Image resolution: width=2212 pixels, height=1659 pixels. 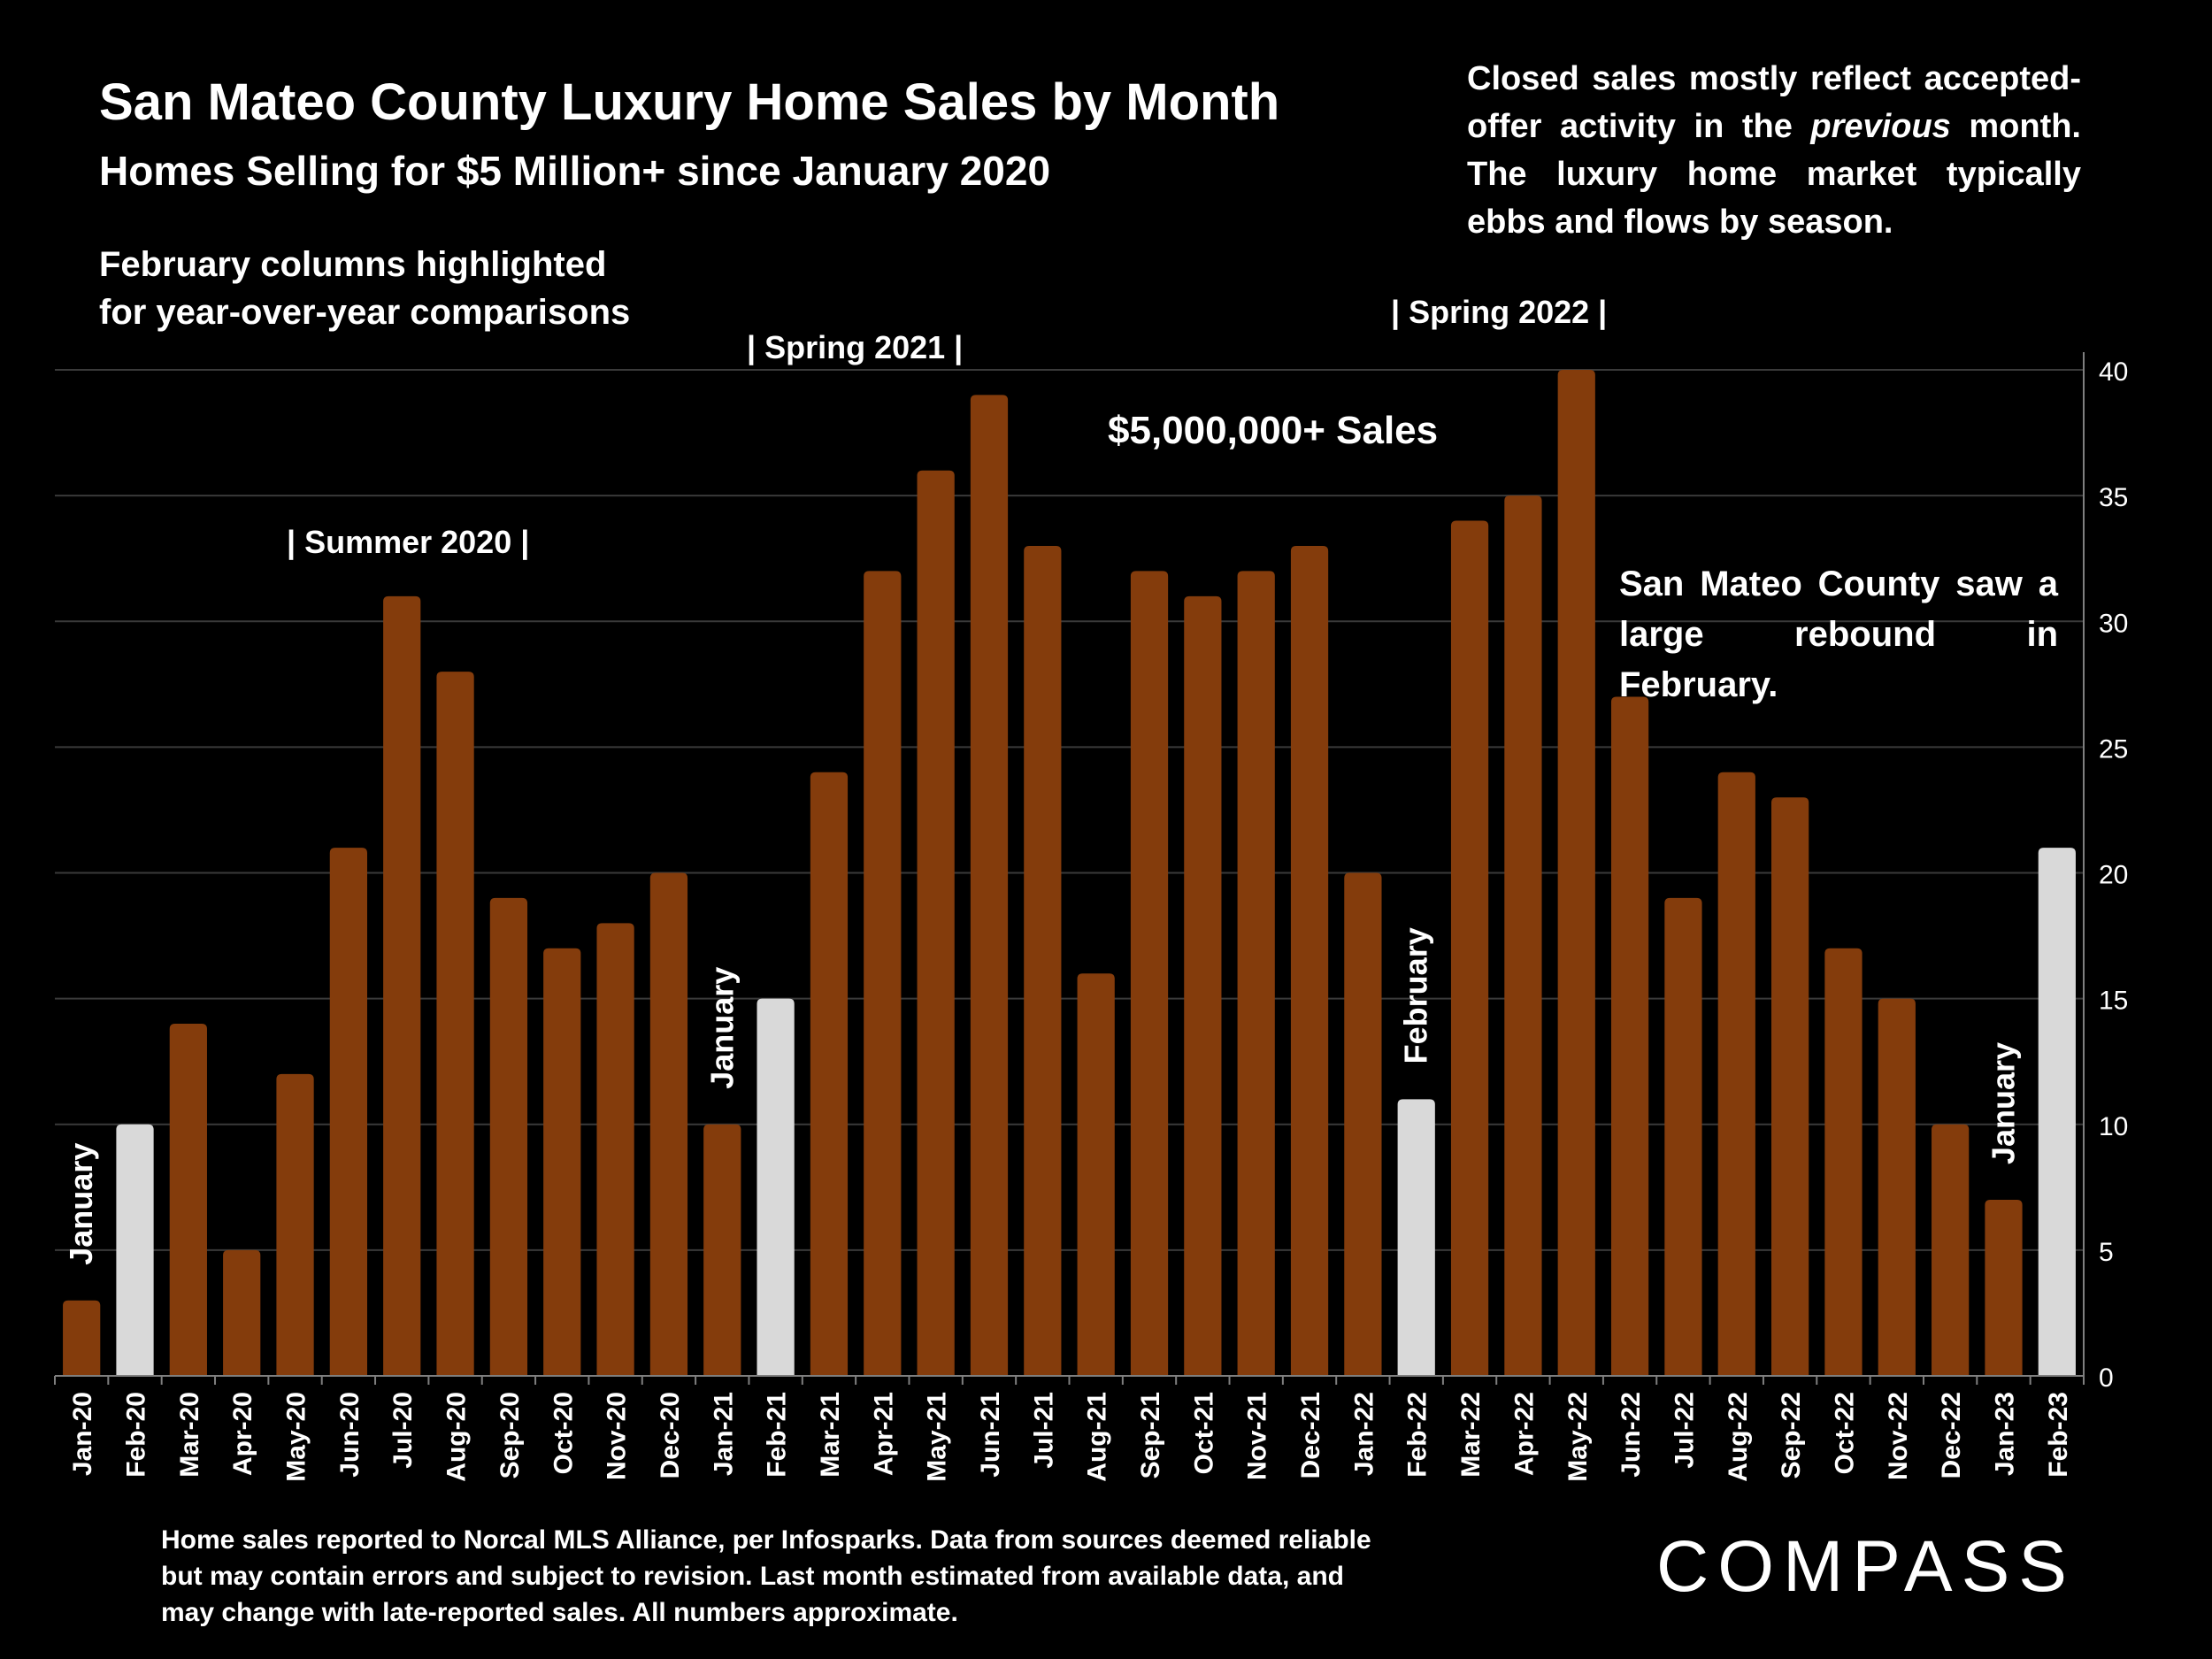 What do you see at coordinates (1204, 1433) in the screenshot?
I see `x-tick-label: Oct-21` at bounding box center [1204, 1433].